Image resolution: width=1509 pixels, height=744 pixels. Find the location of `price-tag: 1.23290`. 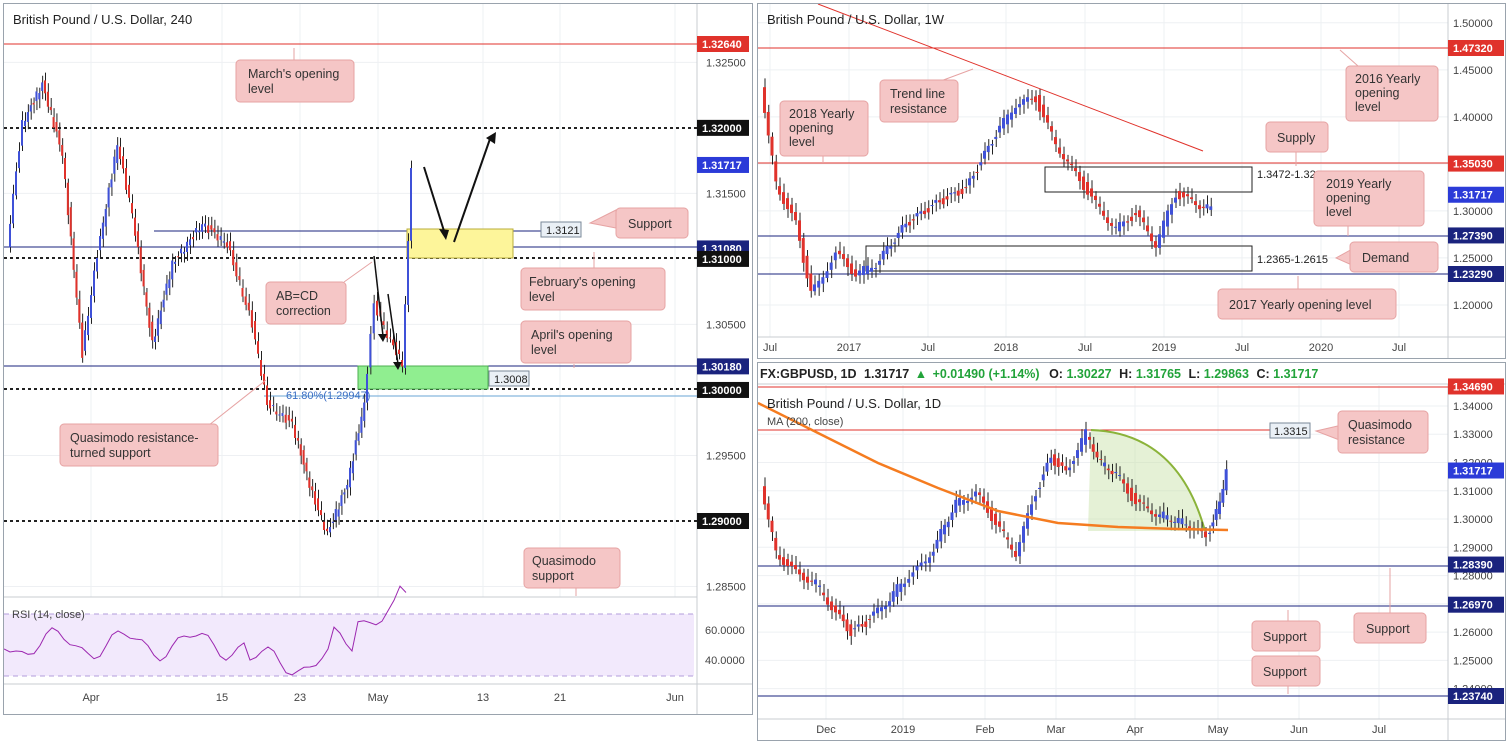

price-tag: 1.23290 is located at coordinates (1476, 274).